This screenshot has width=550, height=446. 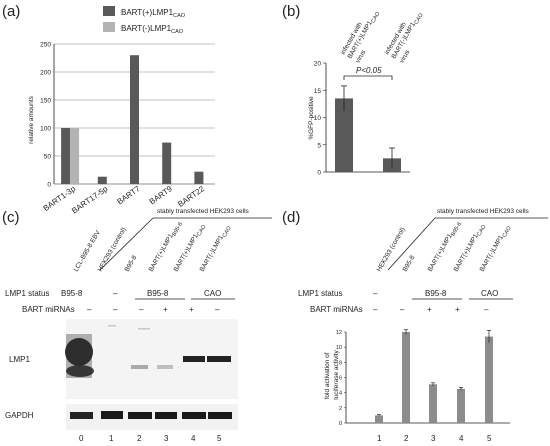 I want to click on chart-b-ytick: 5, so click(x=319, y=145).